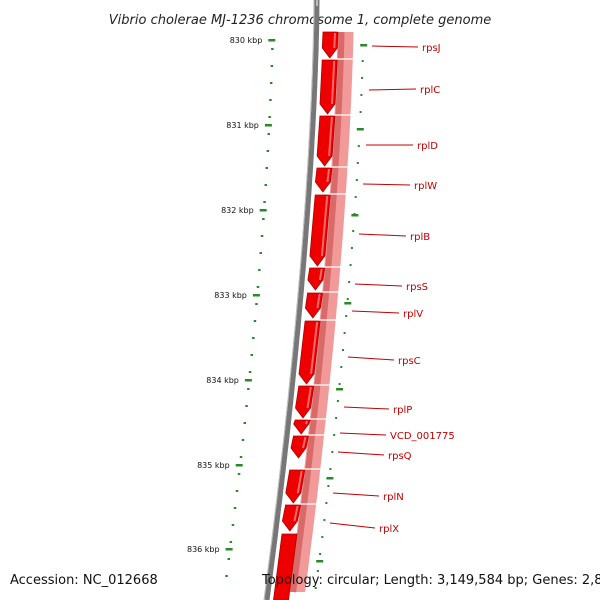  Describe the element at coordinates (242, 125) in the screenshot. I see `kbp-label: 831 kbp` at that location.